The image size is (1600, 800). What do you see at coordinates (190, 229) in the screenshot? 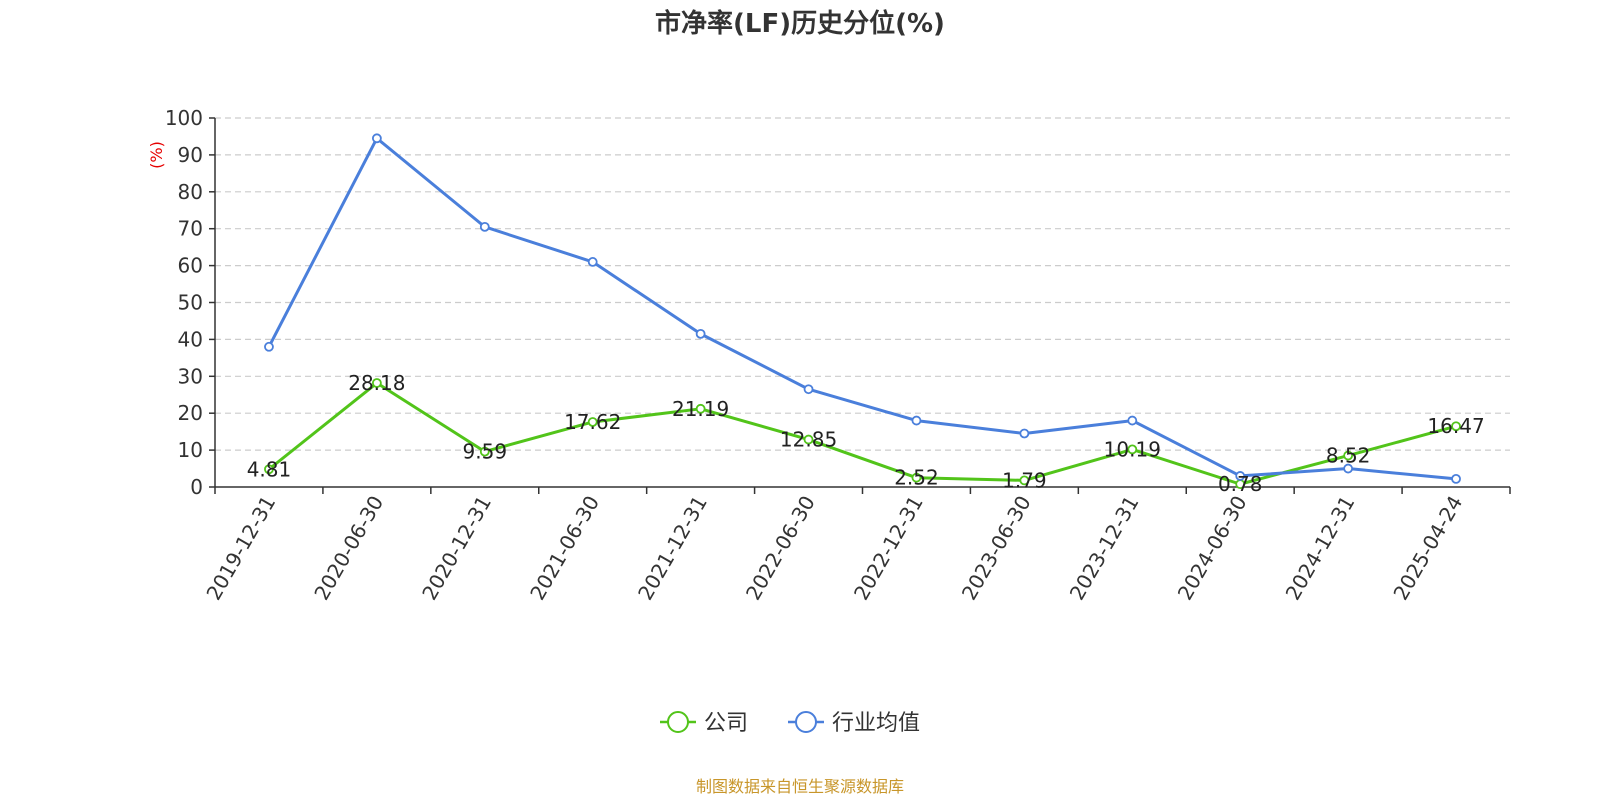
I see `y-tick-label: 70` at bounding box center [190, 229].